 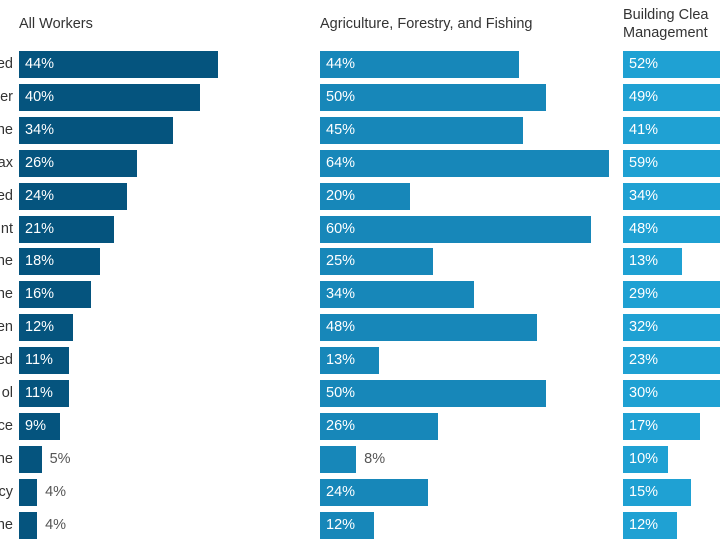 I want to click on data-label: 10%, so click(x=644, y=458).